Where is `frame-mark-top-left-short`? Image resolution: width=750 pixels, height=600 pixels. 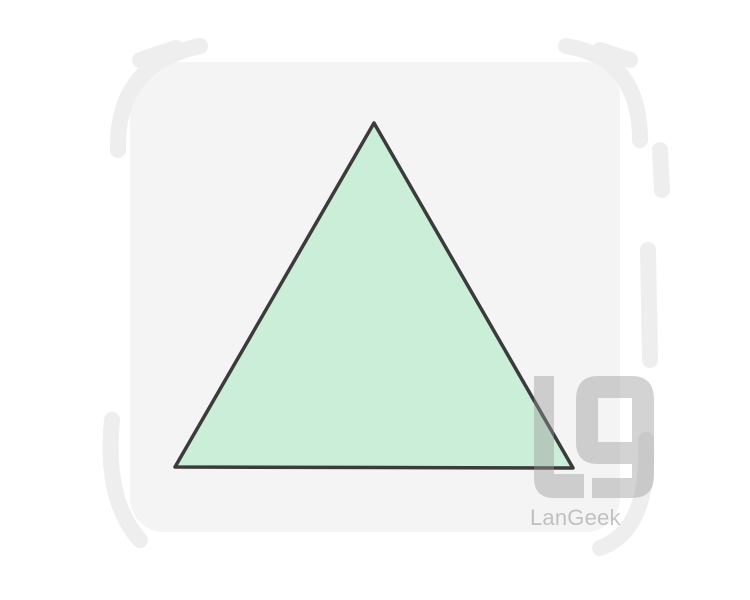
frame-mark-top-left-short is located at coordinates (158, 54).